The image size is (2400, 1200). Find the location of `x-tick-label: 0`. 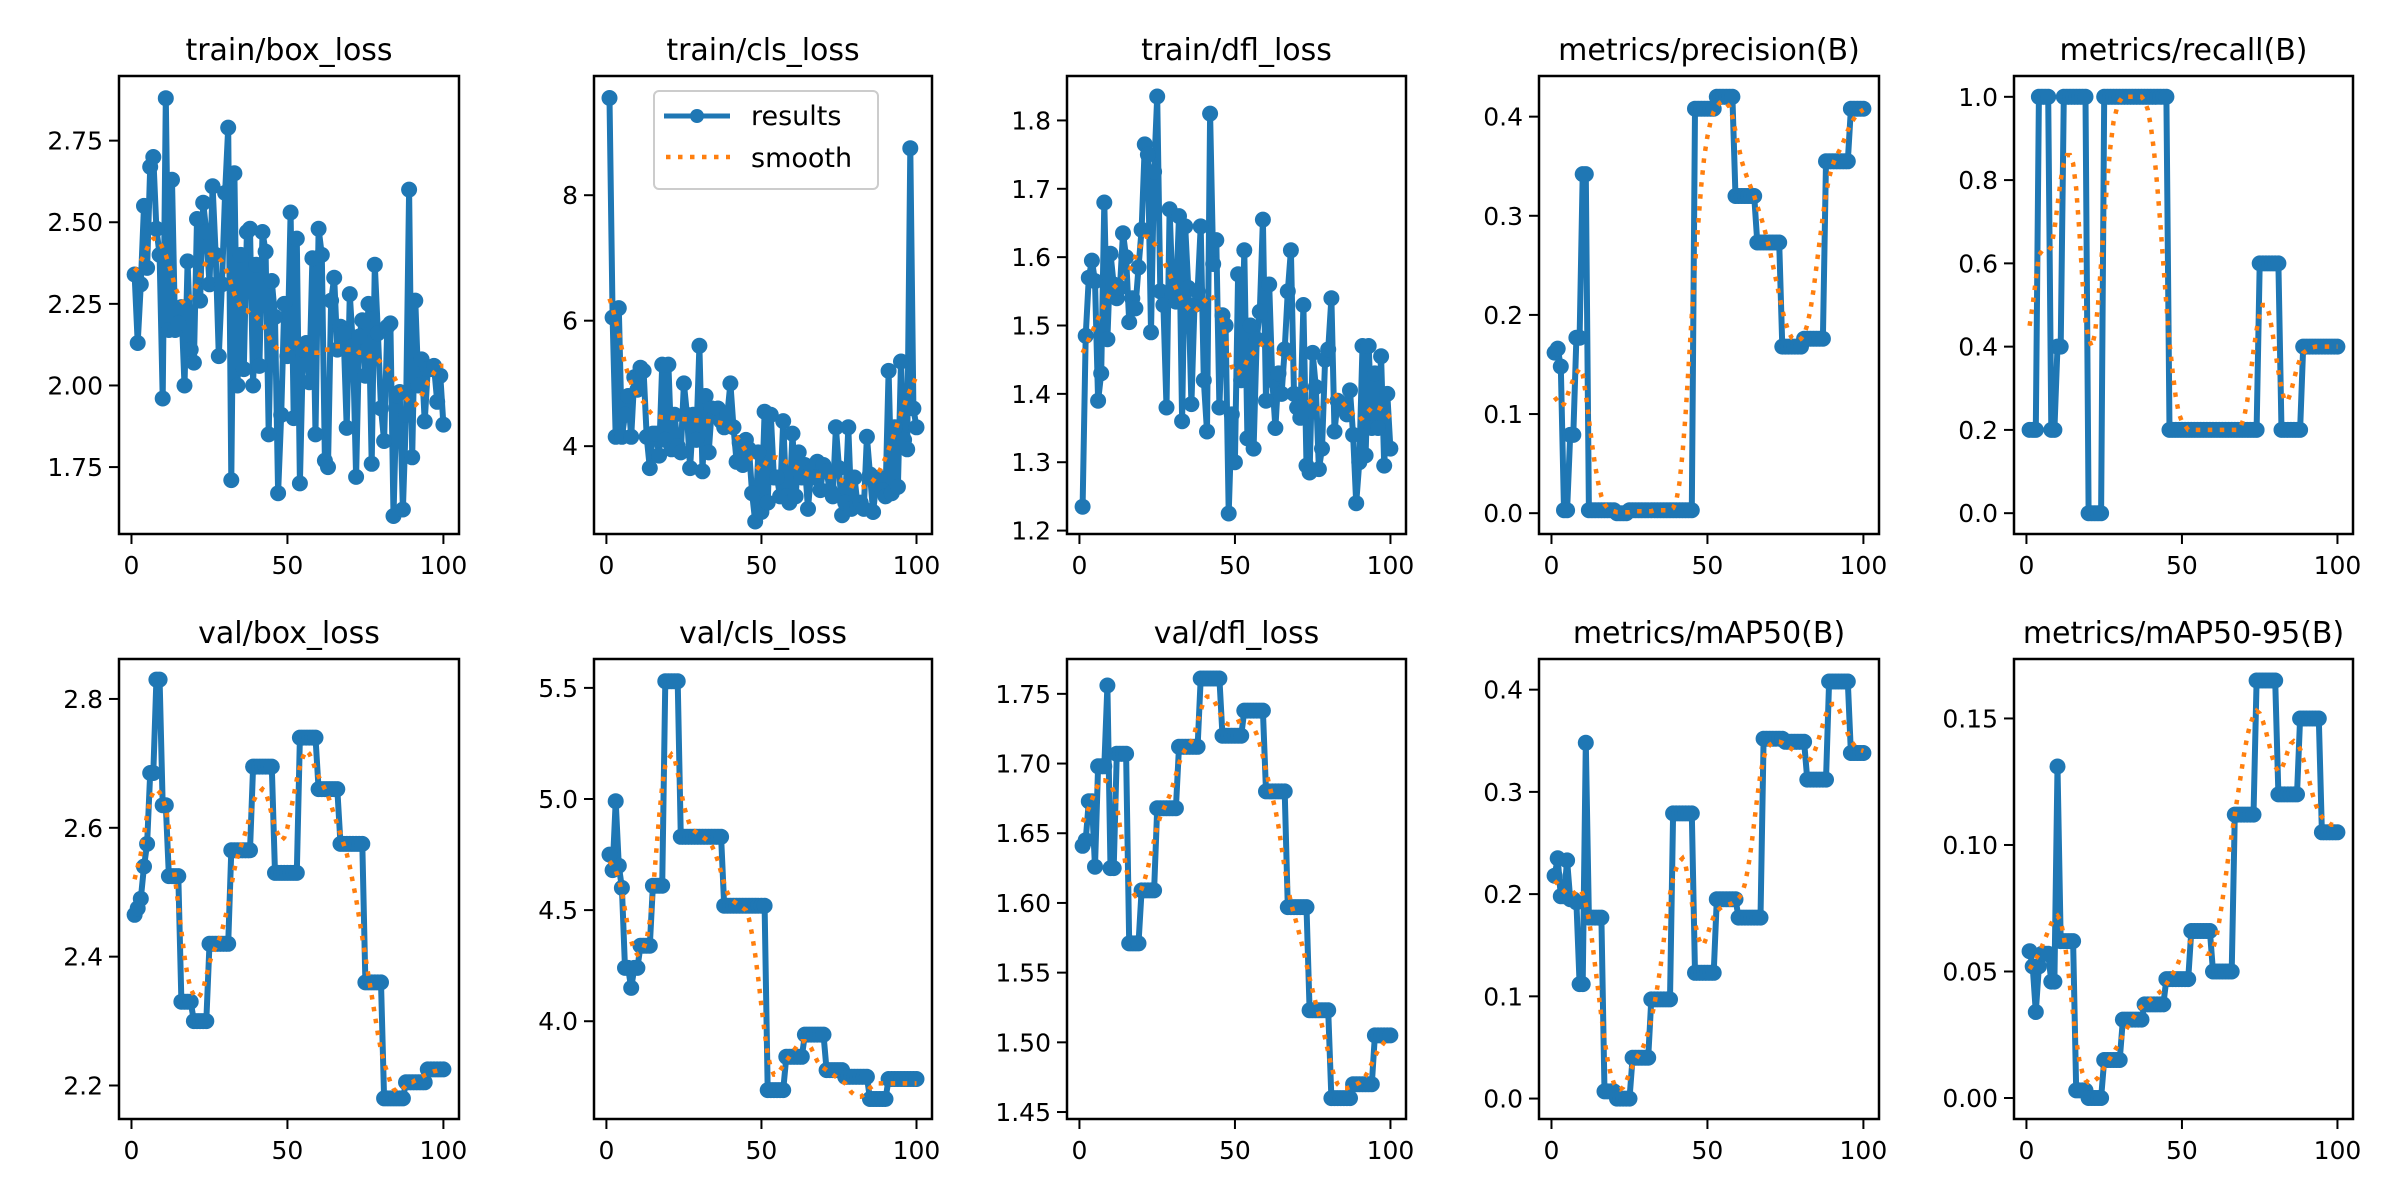

x-tick-label: 0 is located at coordinates (2026, 1150).